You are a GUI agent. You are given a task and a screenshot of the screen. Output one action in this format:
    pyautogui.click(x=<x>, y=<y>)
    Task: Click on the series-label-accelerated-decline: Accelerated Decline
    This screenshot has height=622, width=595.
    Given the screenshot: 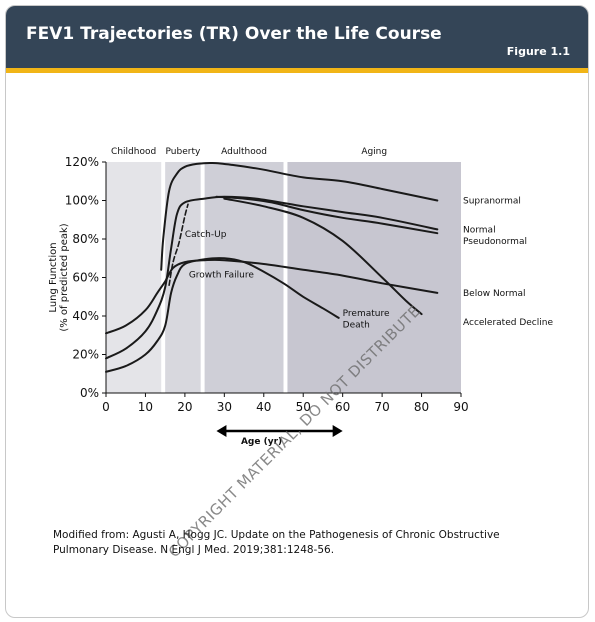 What is the action you would take?
    pyautogui.click(x=508, y=323)
    